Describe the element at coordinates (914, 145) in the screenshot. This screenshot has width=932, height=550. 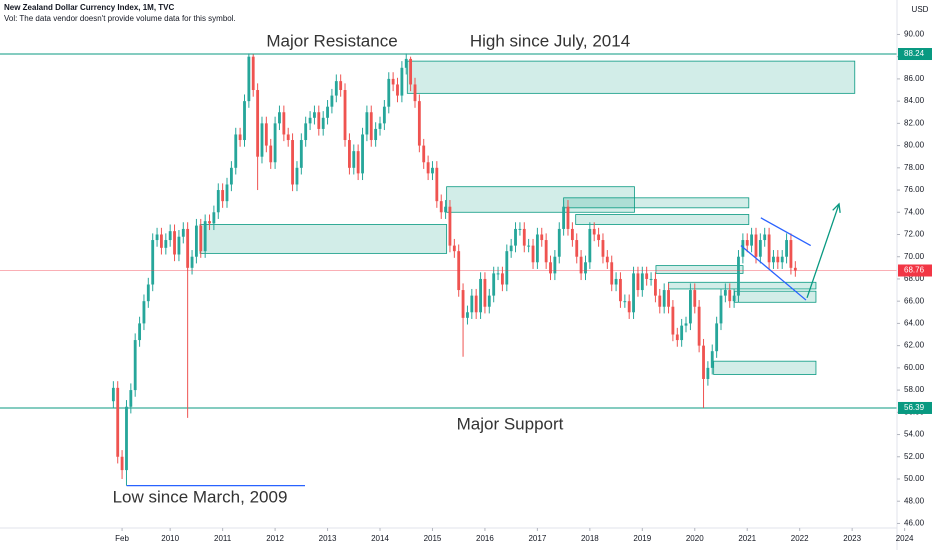
I see `y-tick-label: 80.00` at that location.